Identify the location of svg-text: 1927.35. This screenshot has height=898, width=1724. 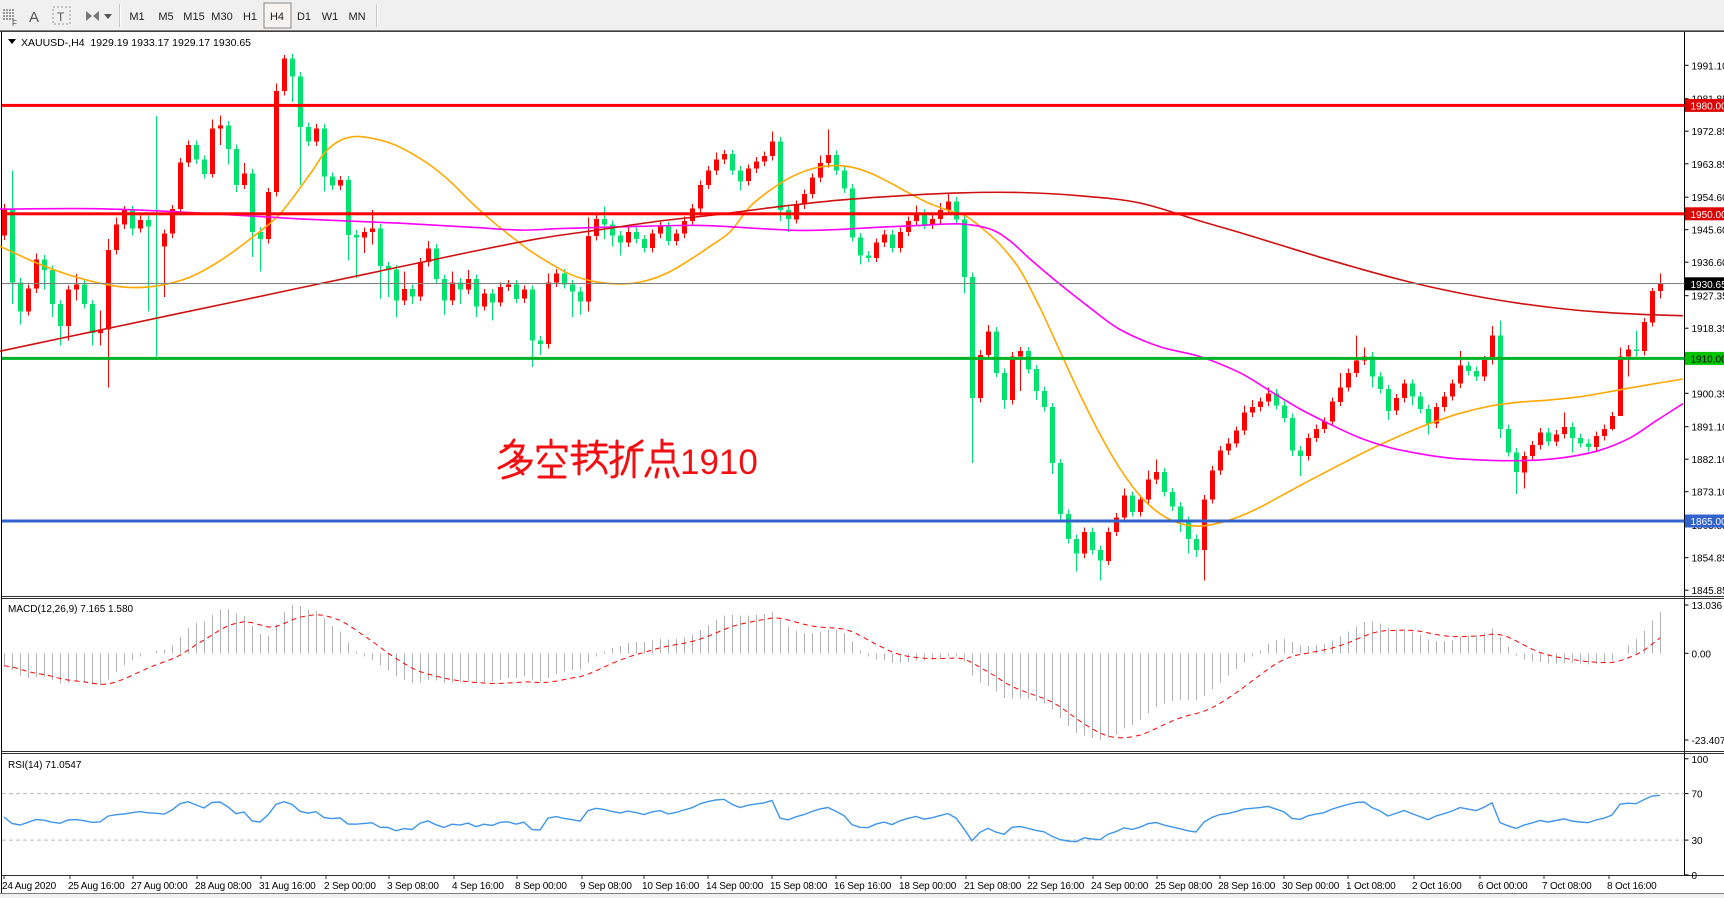
(1708, 297).